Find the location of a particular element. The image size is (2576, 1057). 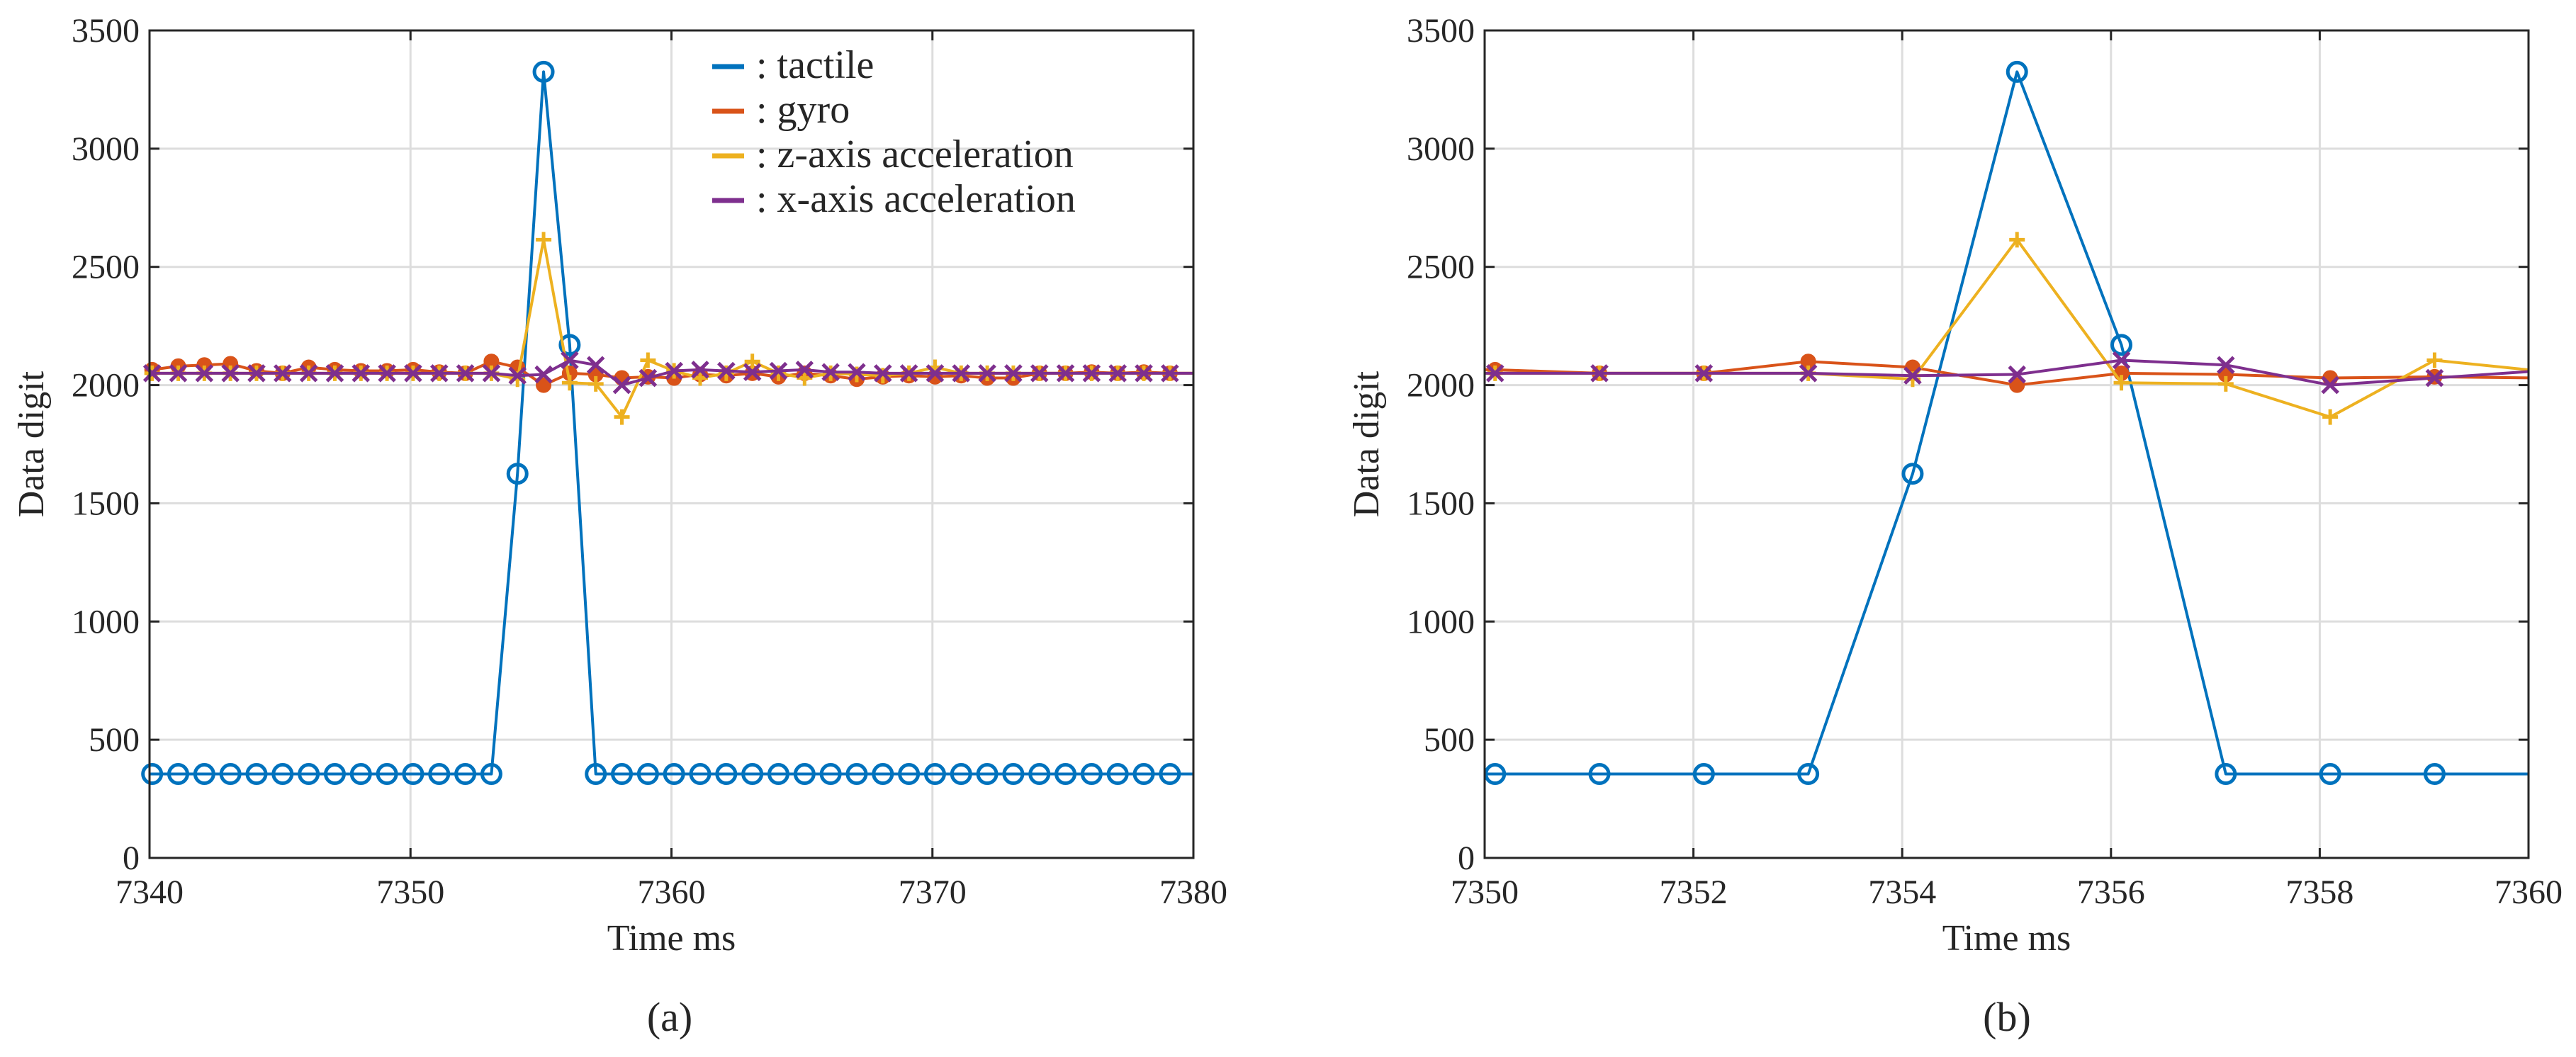

x-tick-label: 7380 is located at coordinates (1193, 893).